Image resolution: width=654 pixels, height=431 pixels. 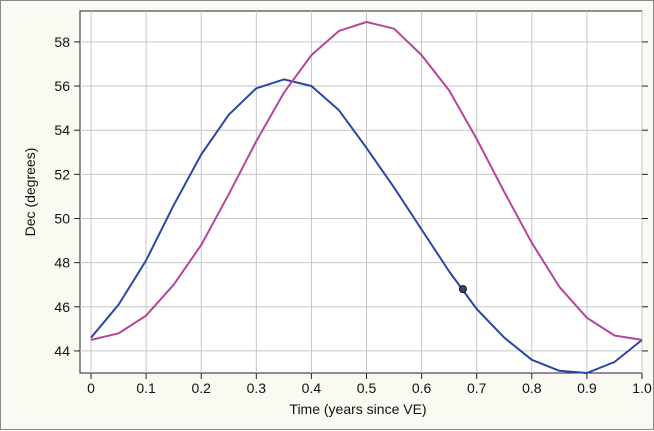 What do you see at coordinates (312, 388) in the screenshot?
I see `x-tick-label: 0.4` at bounding box center [312, 388].